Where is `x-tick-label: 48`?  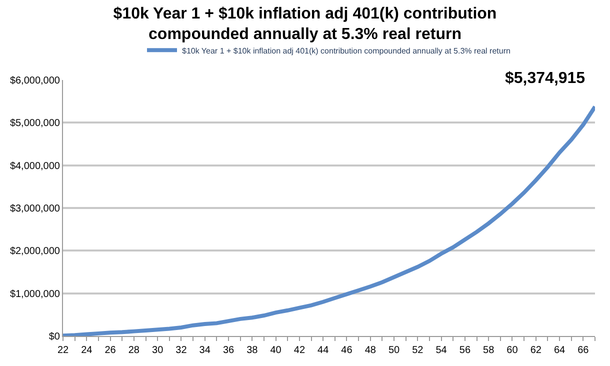 x-tick-label: 48 is located at coordinates (370, 350).